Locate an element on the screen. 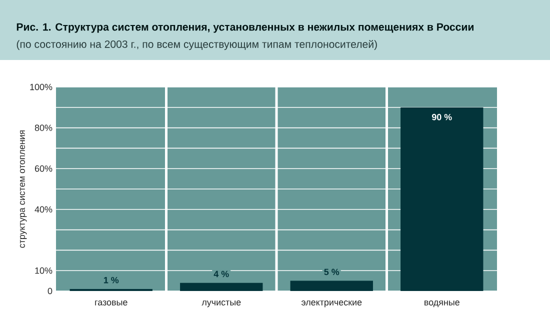 The width and height of the screenshot is (550, 321). y-axis-title: структура систем отопления is located at coordinates (23, 189).